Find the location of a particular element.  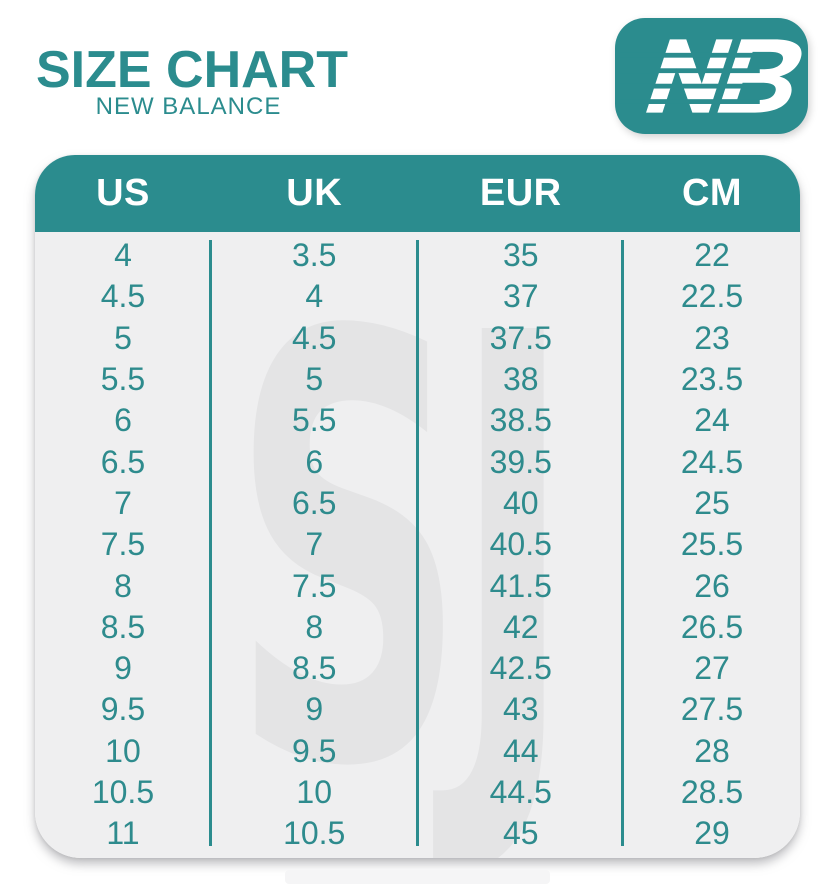

size-cell: 23.5 is located at coordinates (712, 379).